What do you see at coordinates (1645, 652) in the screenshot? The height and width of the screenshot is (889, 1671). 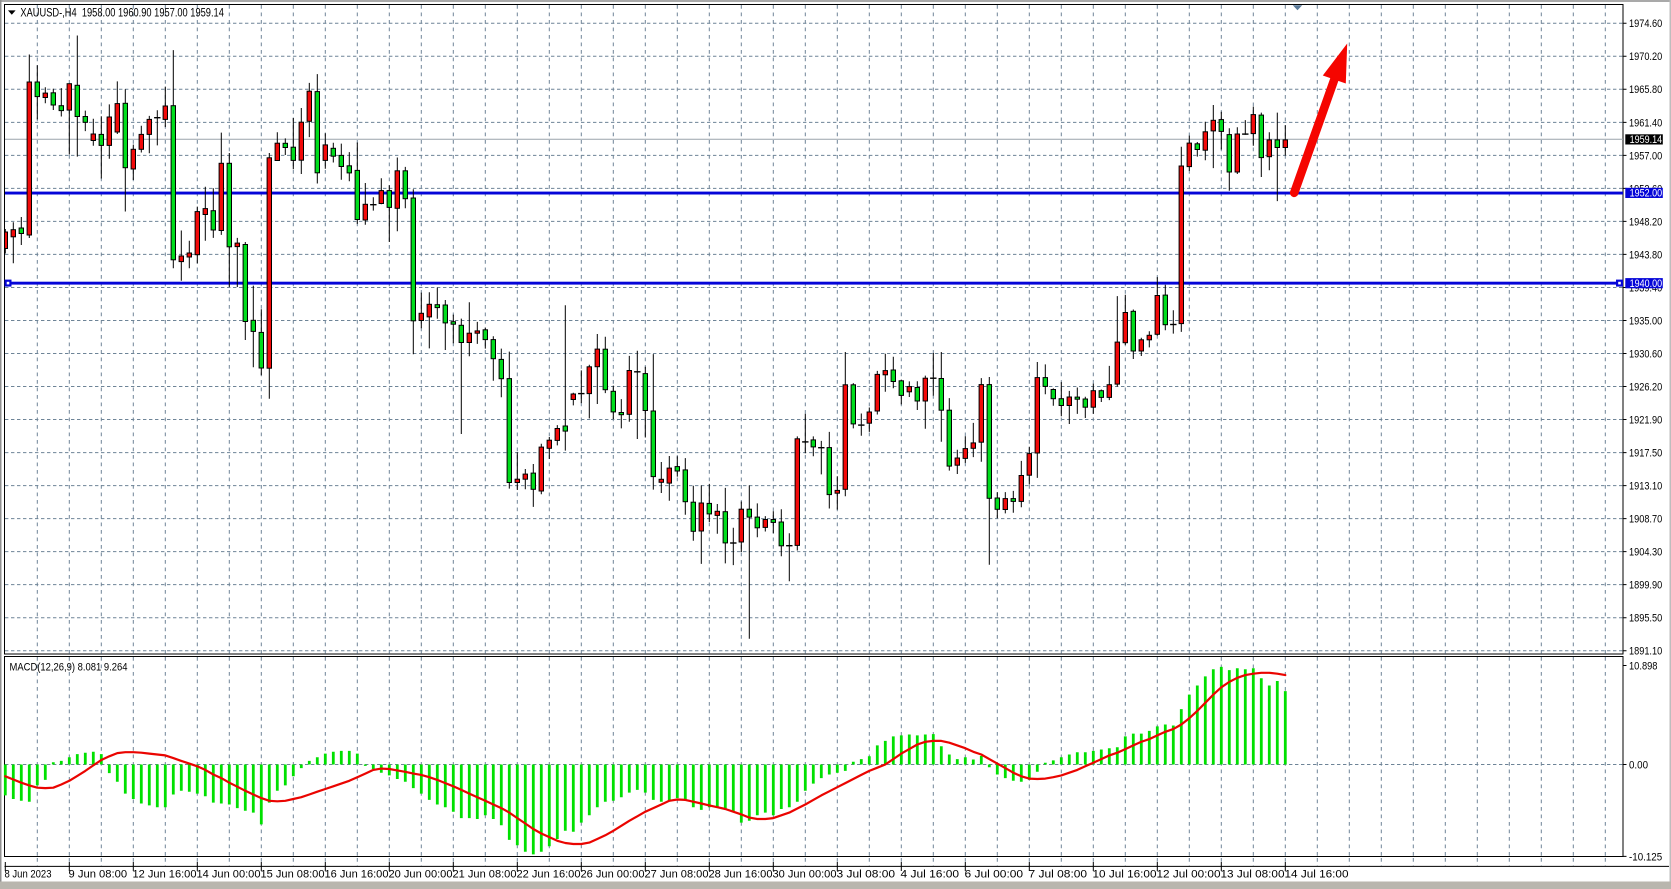 I see `svg-text: 1891.10` at bounding box center [1645, 652].